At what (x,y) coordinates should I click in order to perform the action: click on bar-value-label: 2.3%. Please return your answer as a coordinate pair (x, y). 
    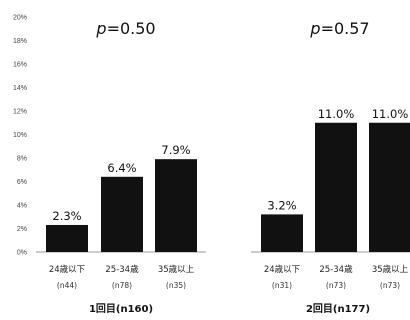
    Looking at the image, I should click on (66, 216).